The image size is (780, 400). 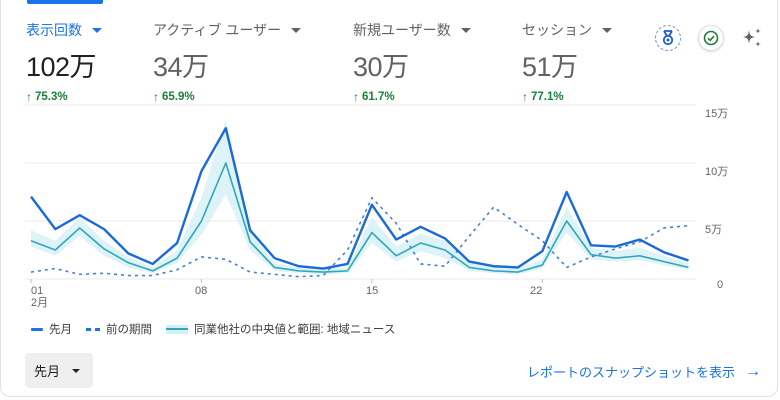 I want to click on dashed-line-swatch-icon, so click(x=93, y=329).